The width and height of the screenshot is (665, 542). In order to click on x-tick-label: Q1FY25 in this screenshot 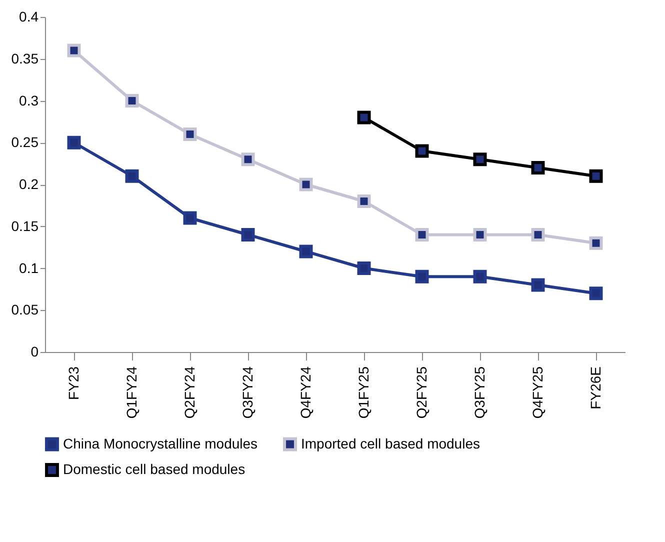, I will do `click(364, 392)`.